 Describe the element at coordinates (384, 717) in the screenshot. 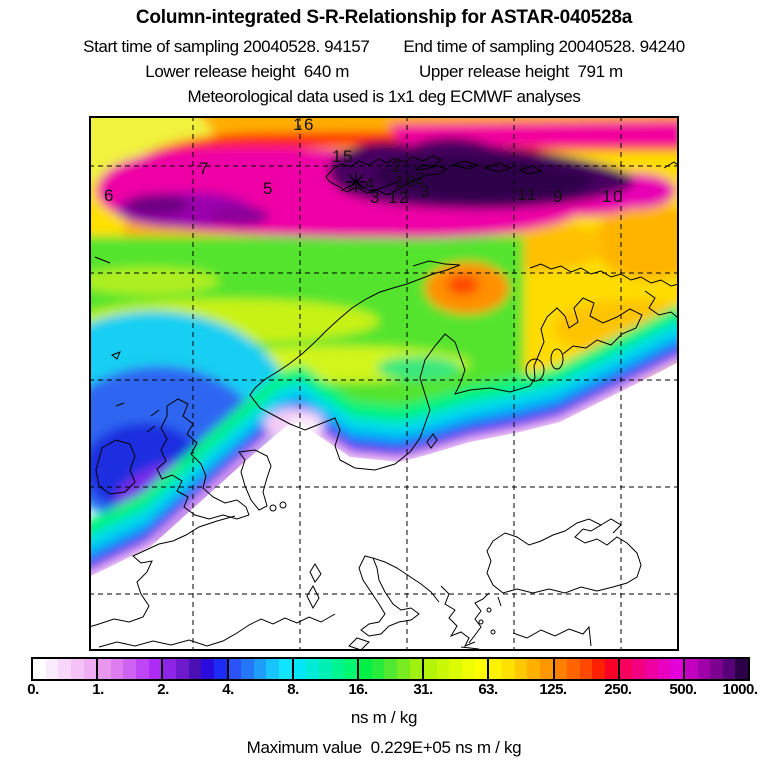

I see `colorbar-unit-label: ns m / kg` at that location.